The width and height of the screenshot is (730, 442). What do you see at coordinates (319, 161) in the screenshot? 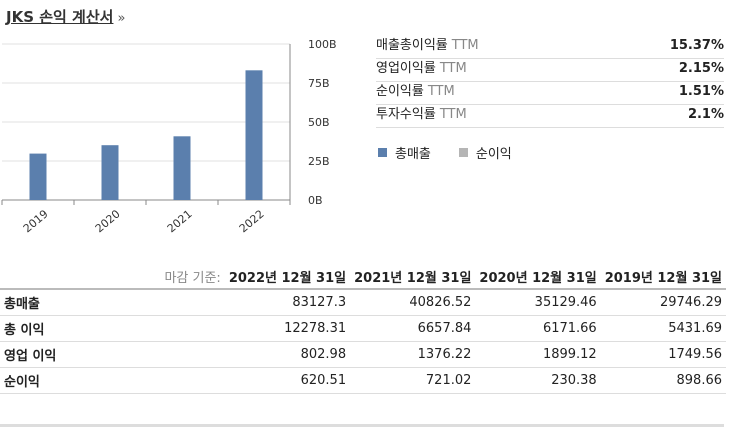
I see `y-tick-label: 25B` at bounding box center [319, 161].